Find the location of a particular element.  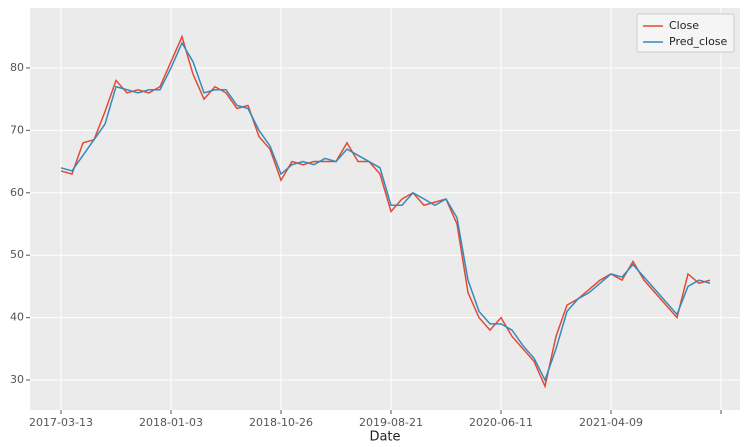

x-tick-label: 2021-04-09 is located at coordinates (611, 422).